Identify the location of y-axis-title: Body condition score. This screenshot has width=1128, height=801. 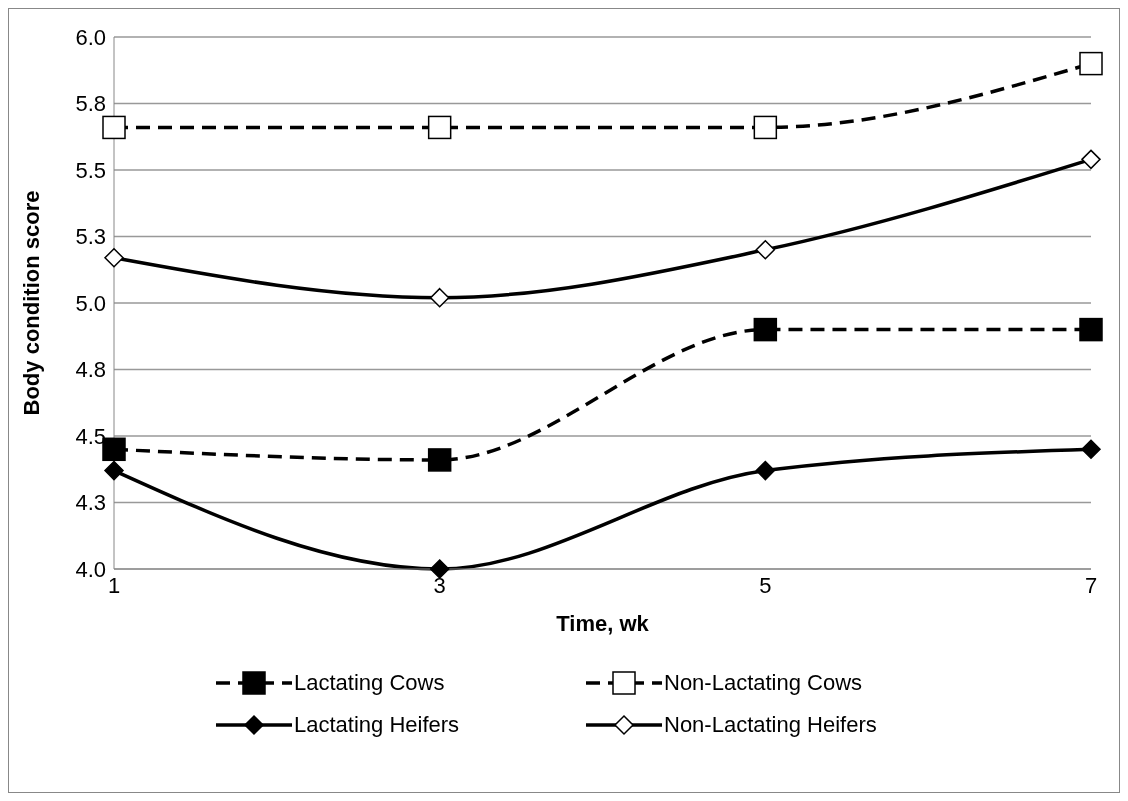
(31, 303).